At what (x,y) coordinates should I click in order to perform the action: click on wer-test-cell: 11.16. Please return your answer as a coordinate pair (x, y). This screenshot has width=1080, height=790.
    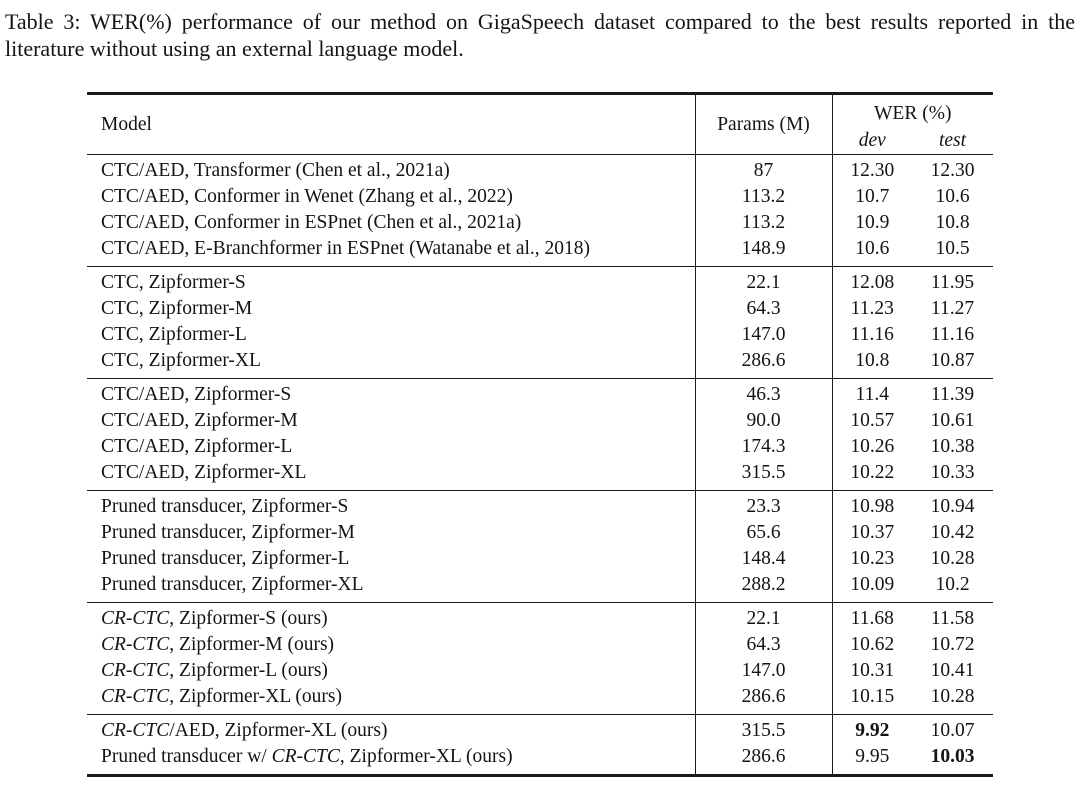
    Looking at the image, I should click on (952, 334).